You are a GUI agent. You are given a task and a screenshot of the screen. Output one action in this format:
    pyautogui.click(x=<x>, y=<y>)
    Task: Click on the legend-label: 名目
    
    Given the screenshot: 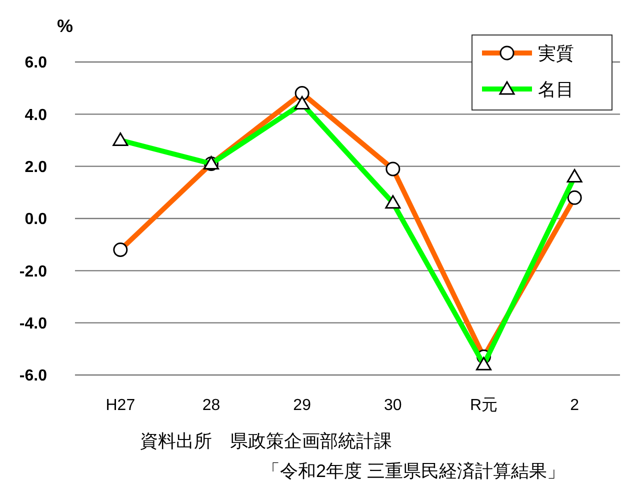 What is the action you would take?
    pyautogui.click(x=556, y=89)
    